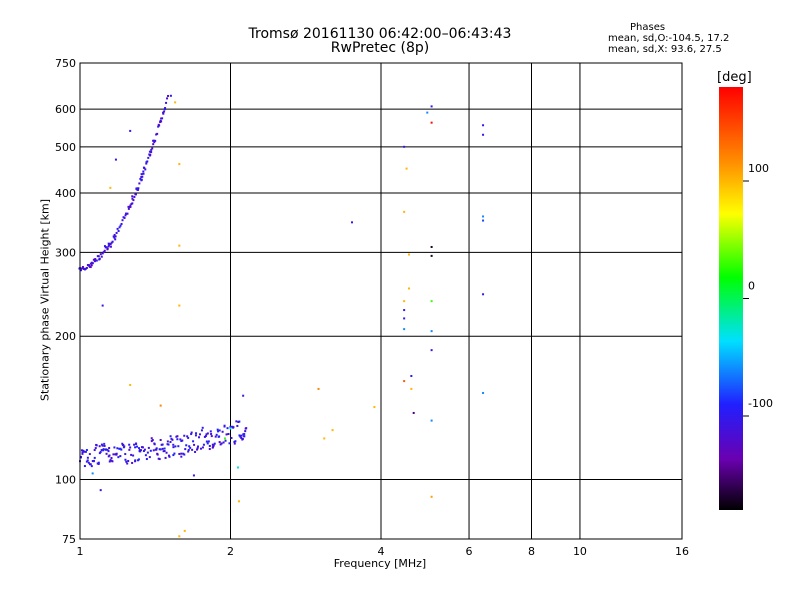  I want to click on x-tick-label: 2, so click(230, 551).